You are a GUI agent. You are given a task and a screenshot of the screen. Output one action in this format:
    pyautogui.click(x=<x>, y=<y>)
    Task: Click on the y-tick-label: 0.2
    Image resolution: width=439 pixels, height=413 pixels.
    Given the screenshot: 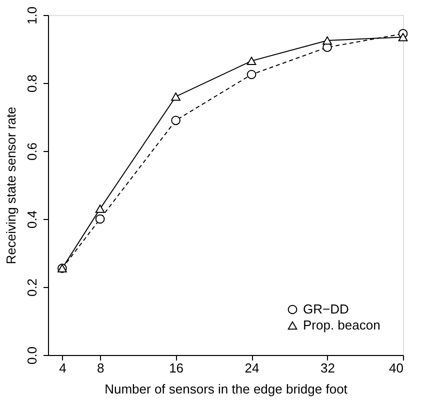 What is the action you would take?
    pyautogui.click(x=32, y=287)
    